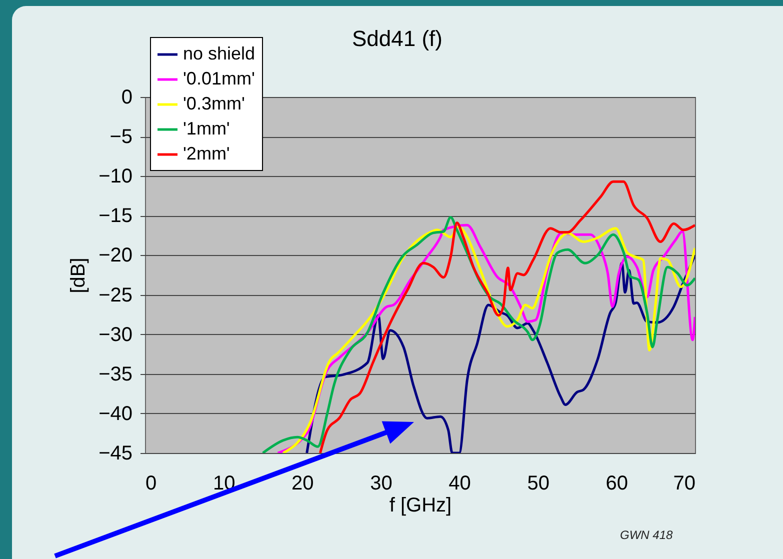 The height and width of the screenshot is (559, 783). Describe the element at coordinates (115, 255) in the screenshot. I see `y-tick-label: −20` at that location.